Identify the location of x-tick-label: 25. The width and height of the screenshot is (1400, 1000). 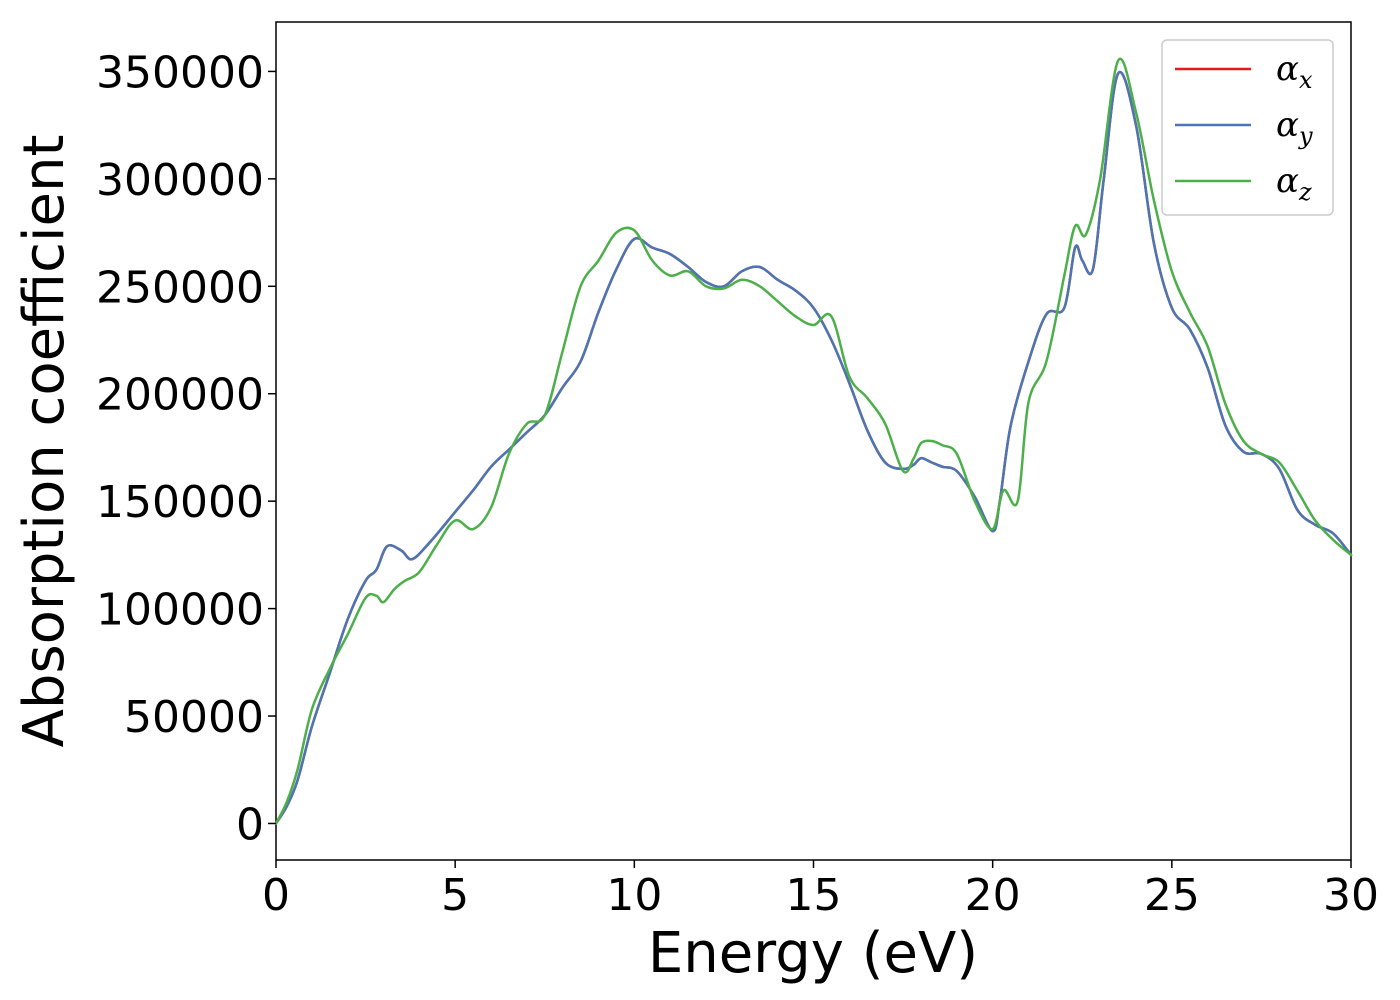
(1172, 895).